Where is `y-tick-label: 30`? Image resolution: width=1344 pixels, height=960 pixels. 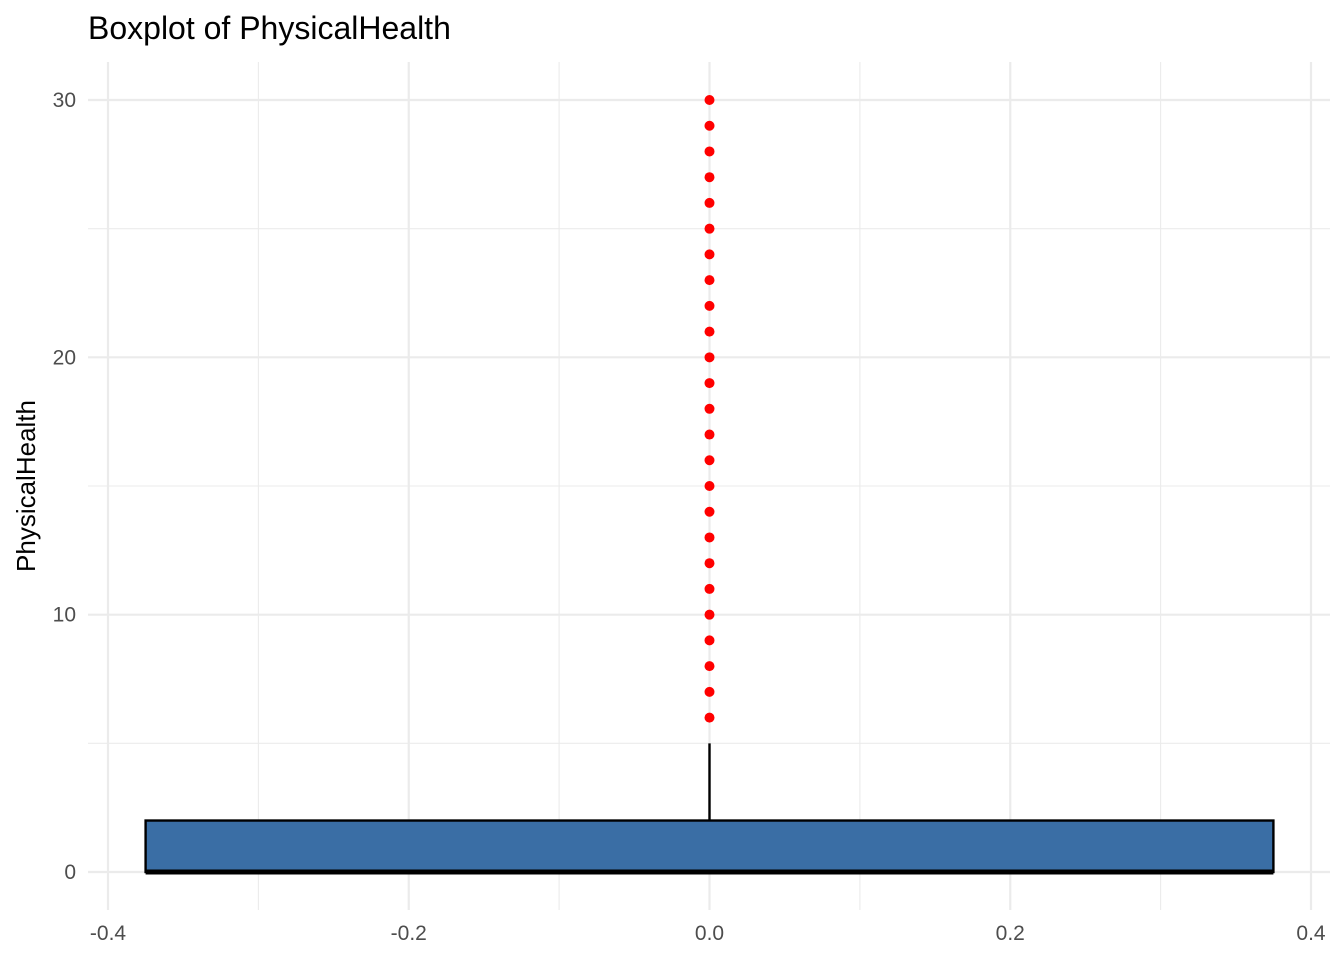 y-tick-label: 30 is located at coordinates (64, 100).